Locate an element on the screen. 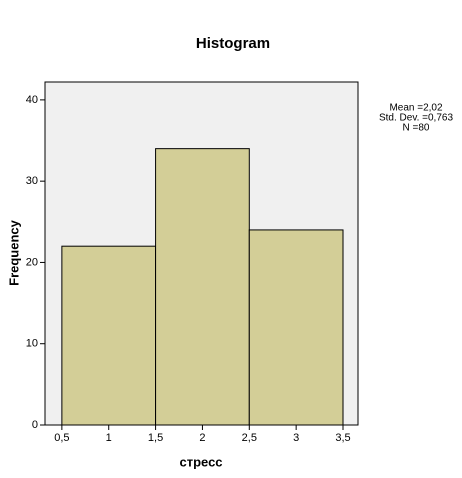 The image size is (462, 478). x-tick-label: 2 is located at coordinates (202, 438).